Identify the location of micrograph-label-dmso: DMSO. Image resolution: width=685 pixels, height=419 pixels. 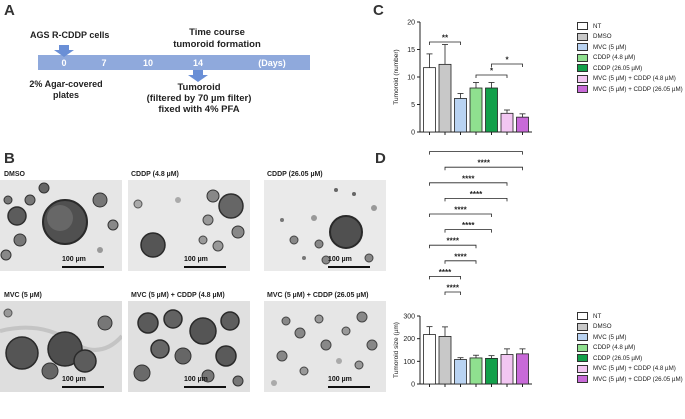
(14, 174).